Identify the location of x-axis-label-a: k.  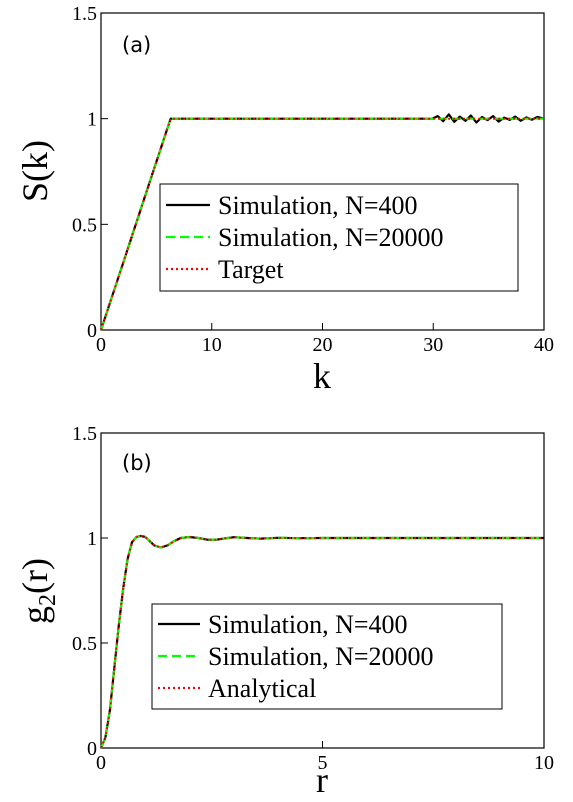
(322, 376).